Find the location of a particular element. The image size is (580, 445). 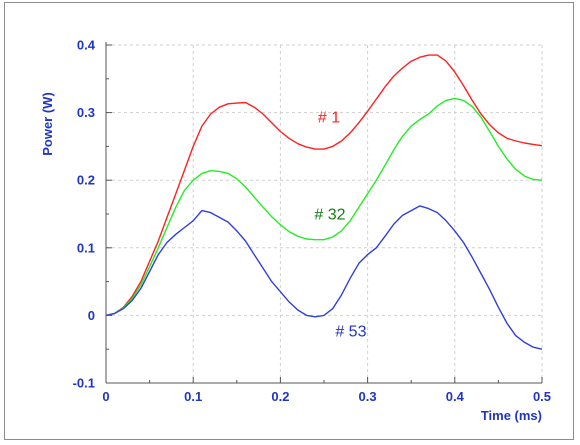

x-axis-title: Time (ms) is located at coordinates (511, 415).